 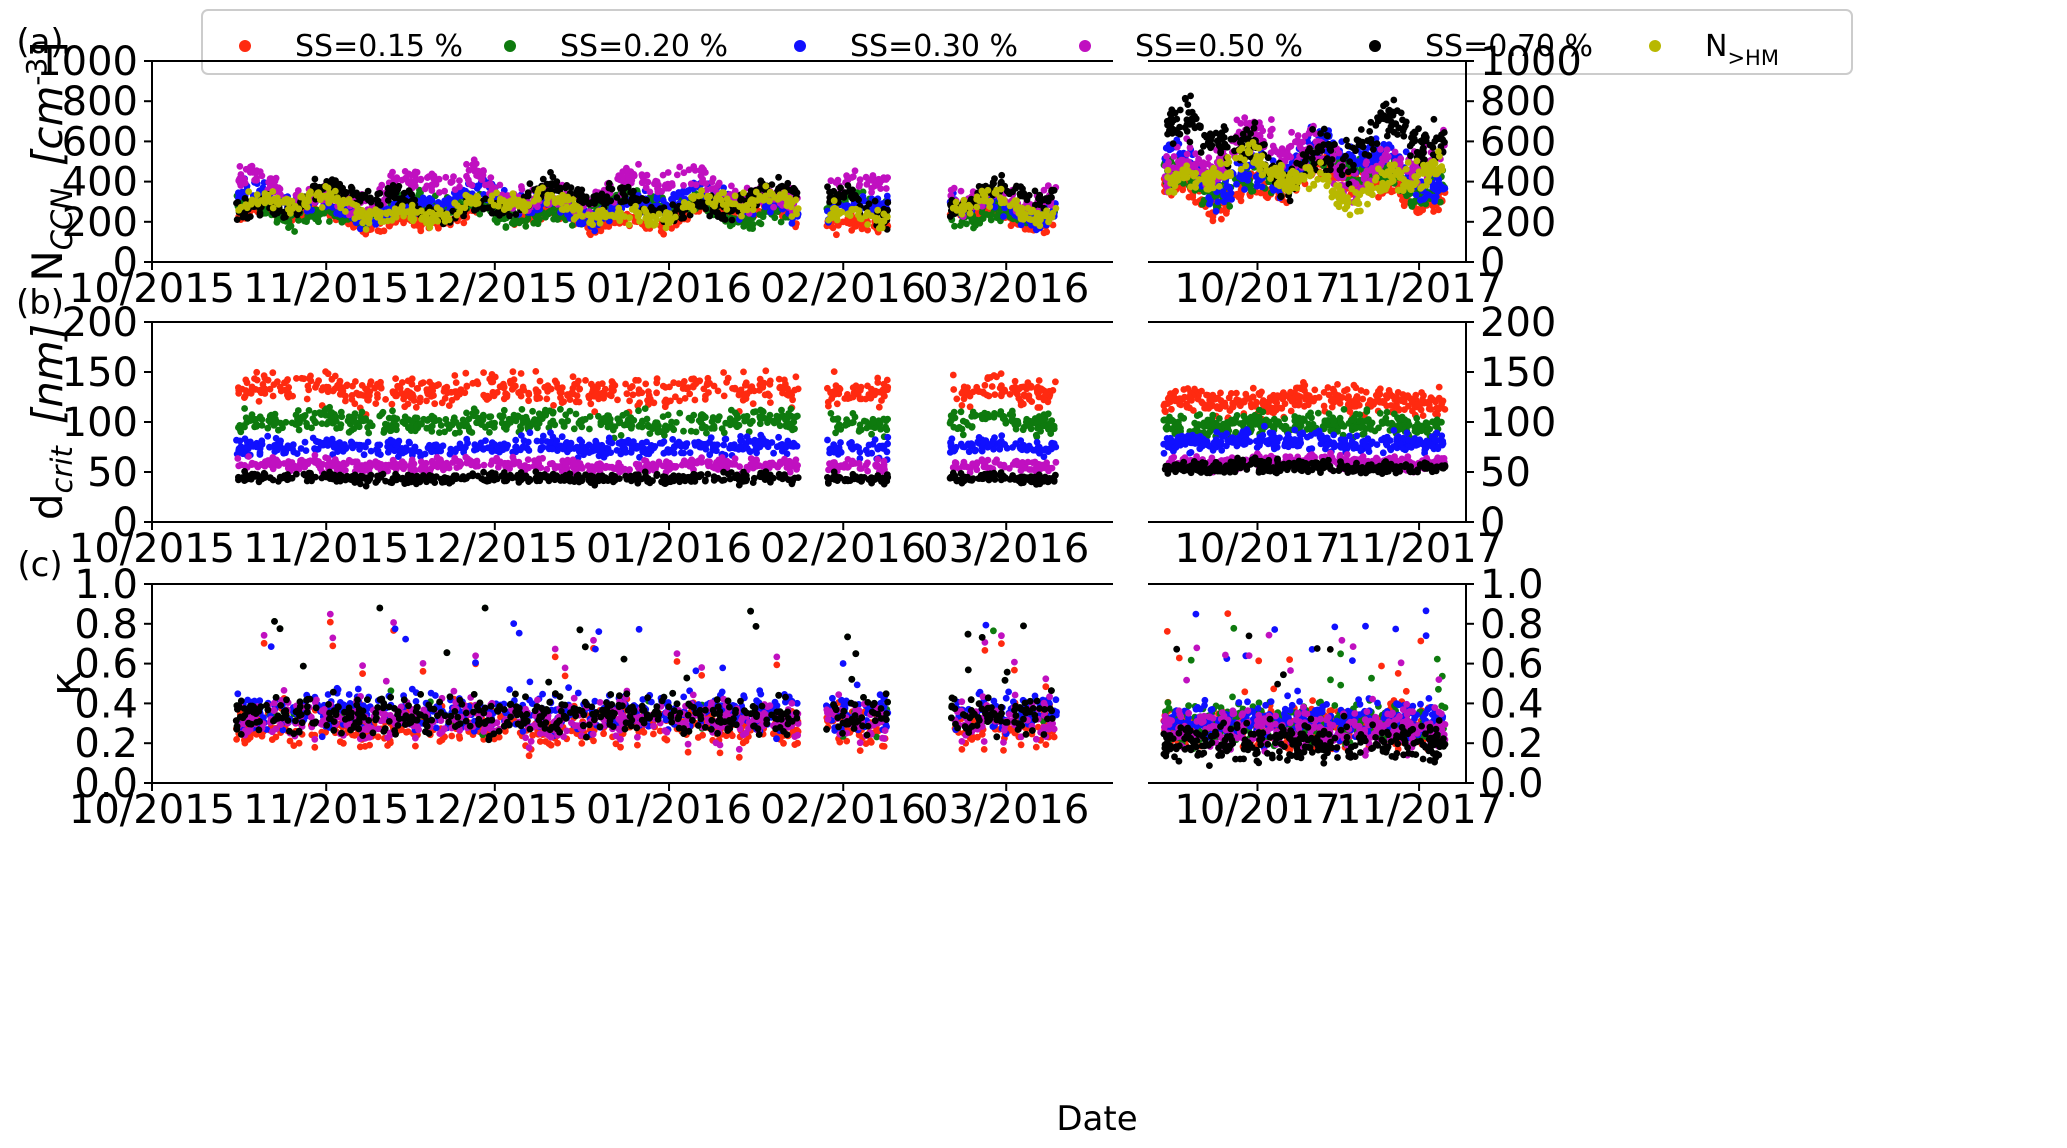 I want to click on panel-label-a: (a), so click(x=39, y=42).